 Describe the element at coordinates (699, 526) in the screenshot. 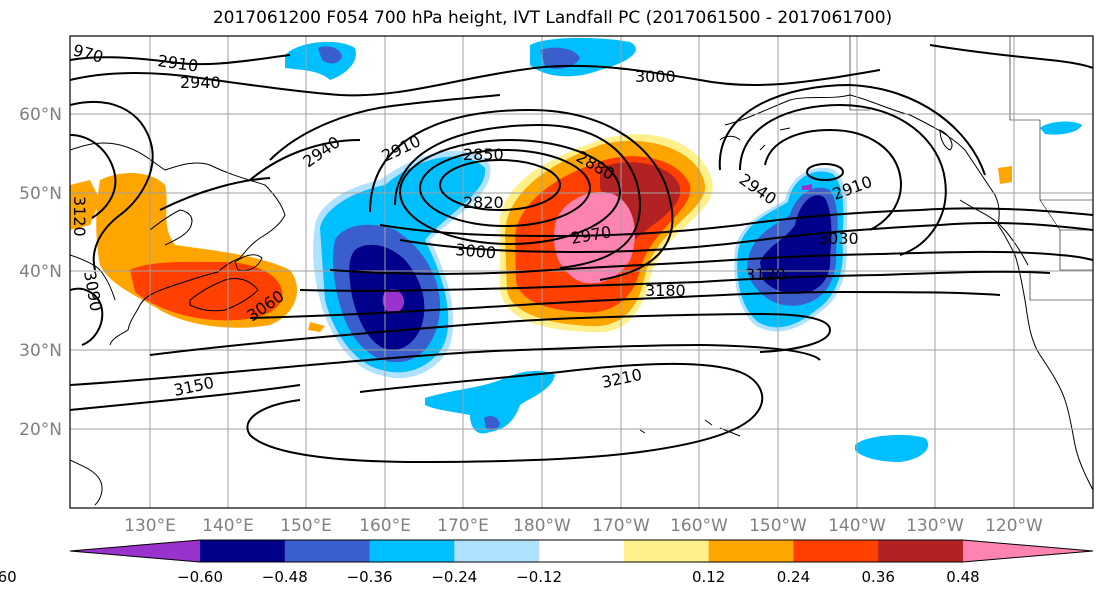

I see `lon-tick-label: 160°W` at that location.